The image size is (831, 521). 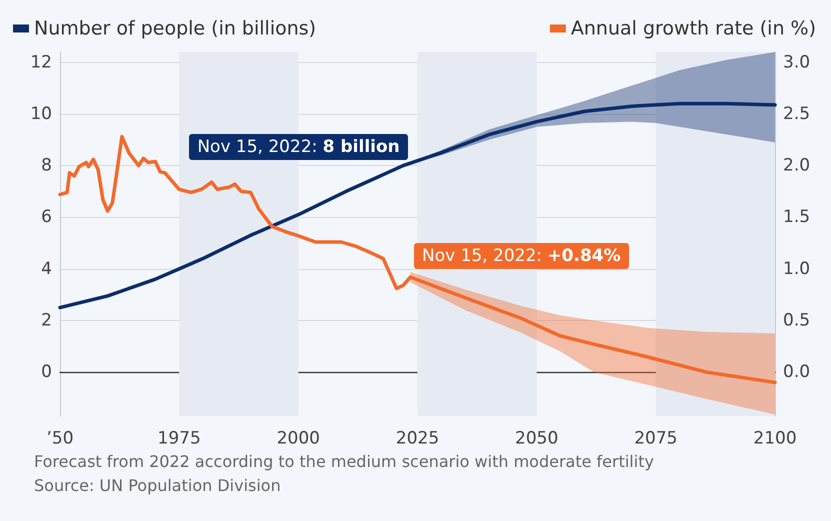 What do you see at coordinates (344, 461) in the screenshot?
I see `text: Forecast from 2022 according to the medium scenario with moderate fertility` at bounding box center [344, 461].